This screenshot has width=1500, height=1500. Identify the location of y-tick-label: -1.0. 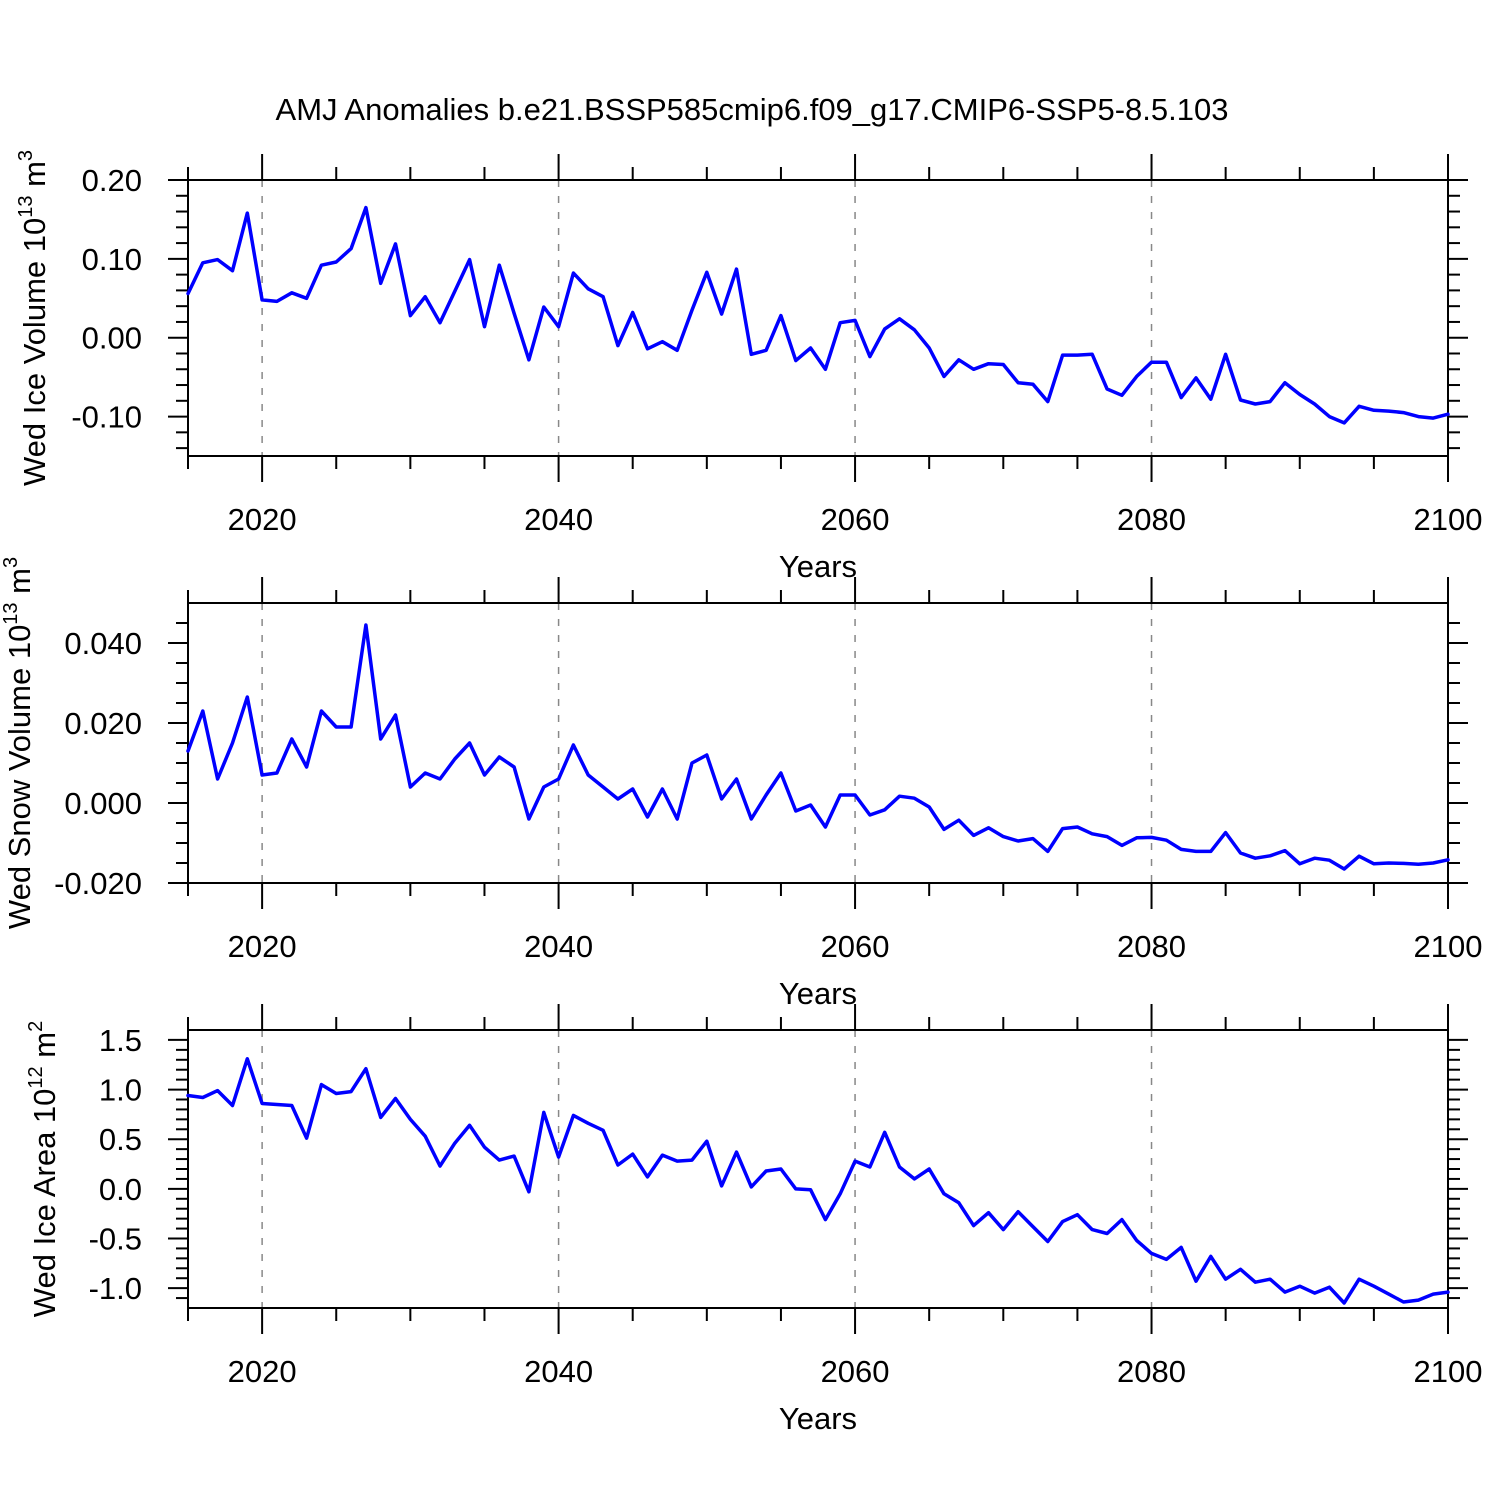
(115, 1288).